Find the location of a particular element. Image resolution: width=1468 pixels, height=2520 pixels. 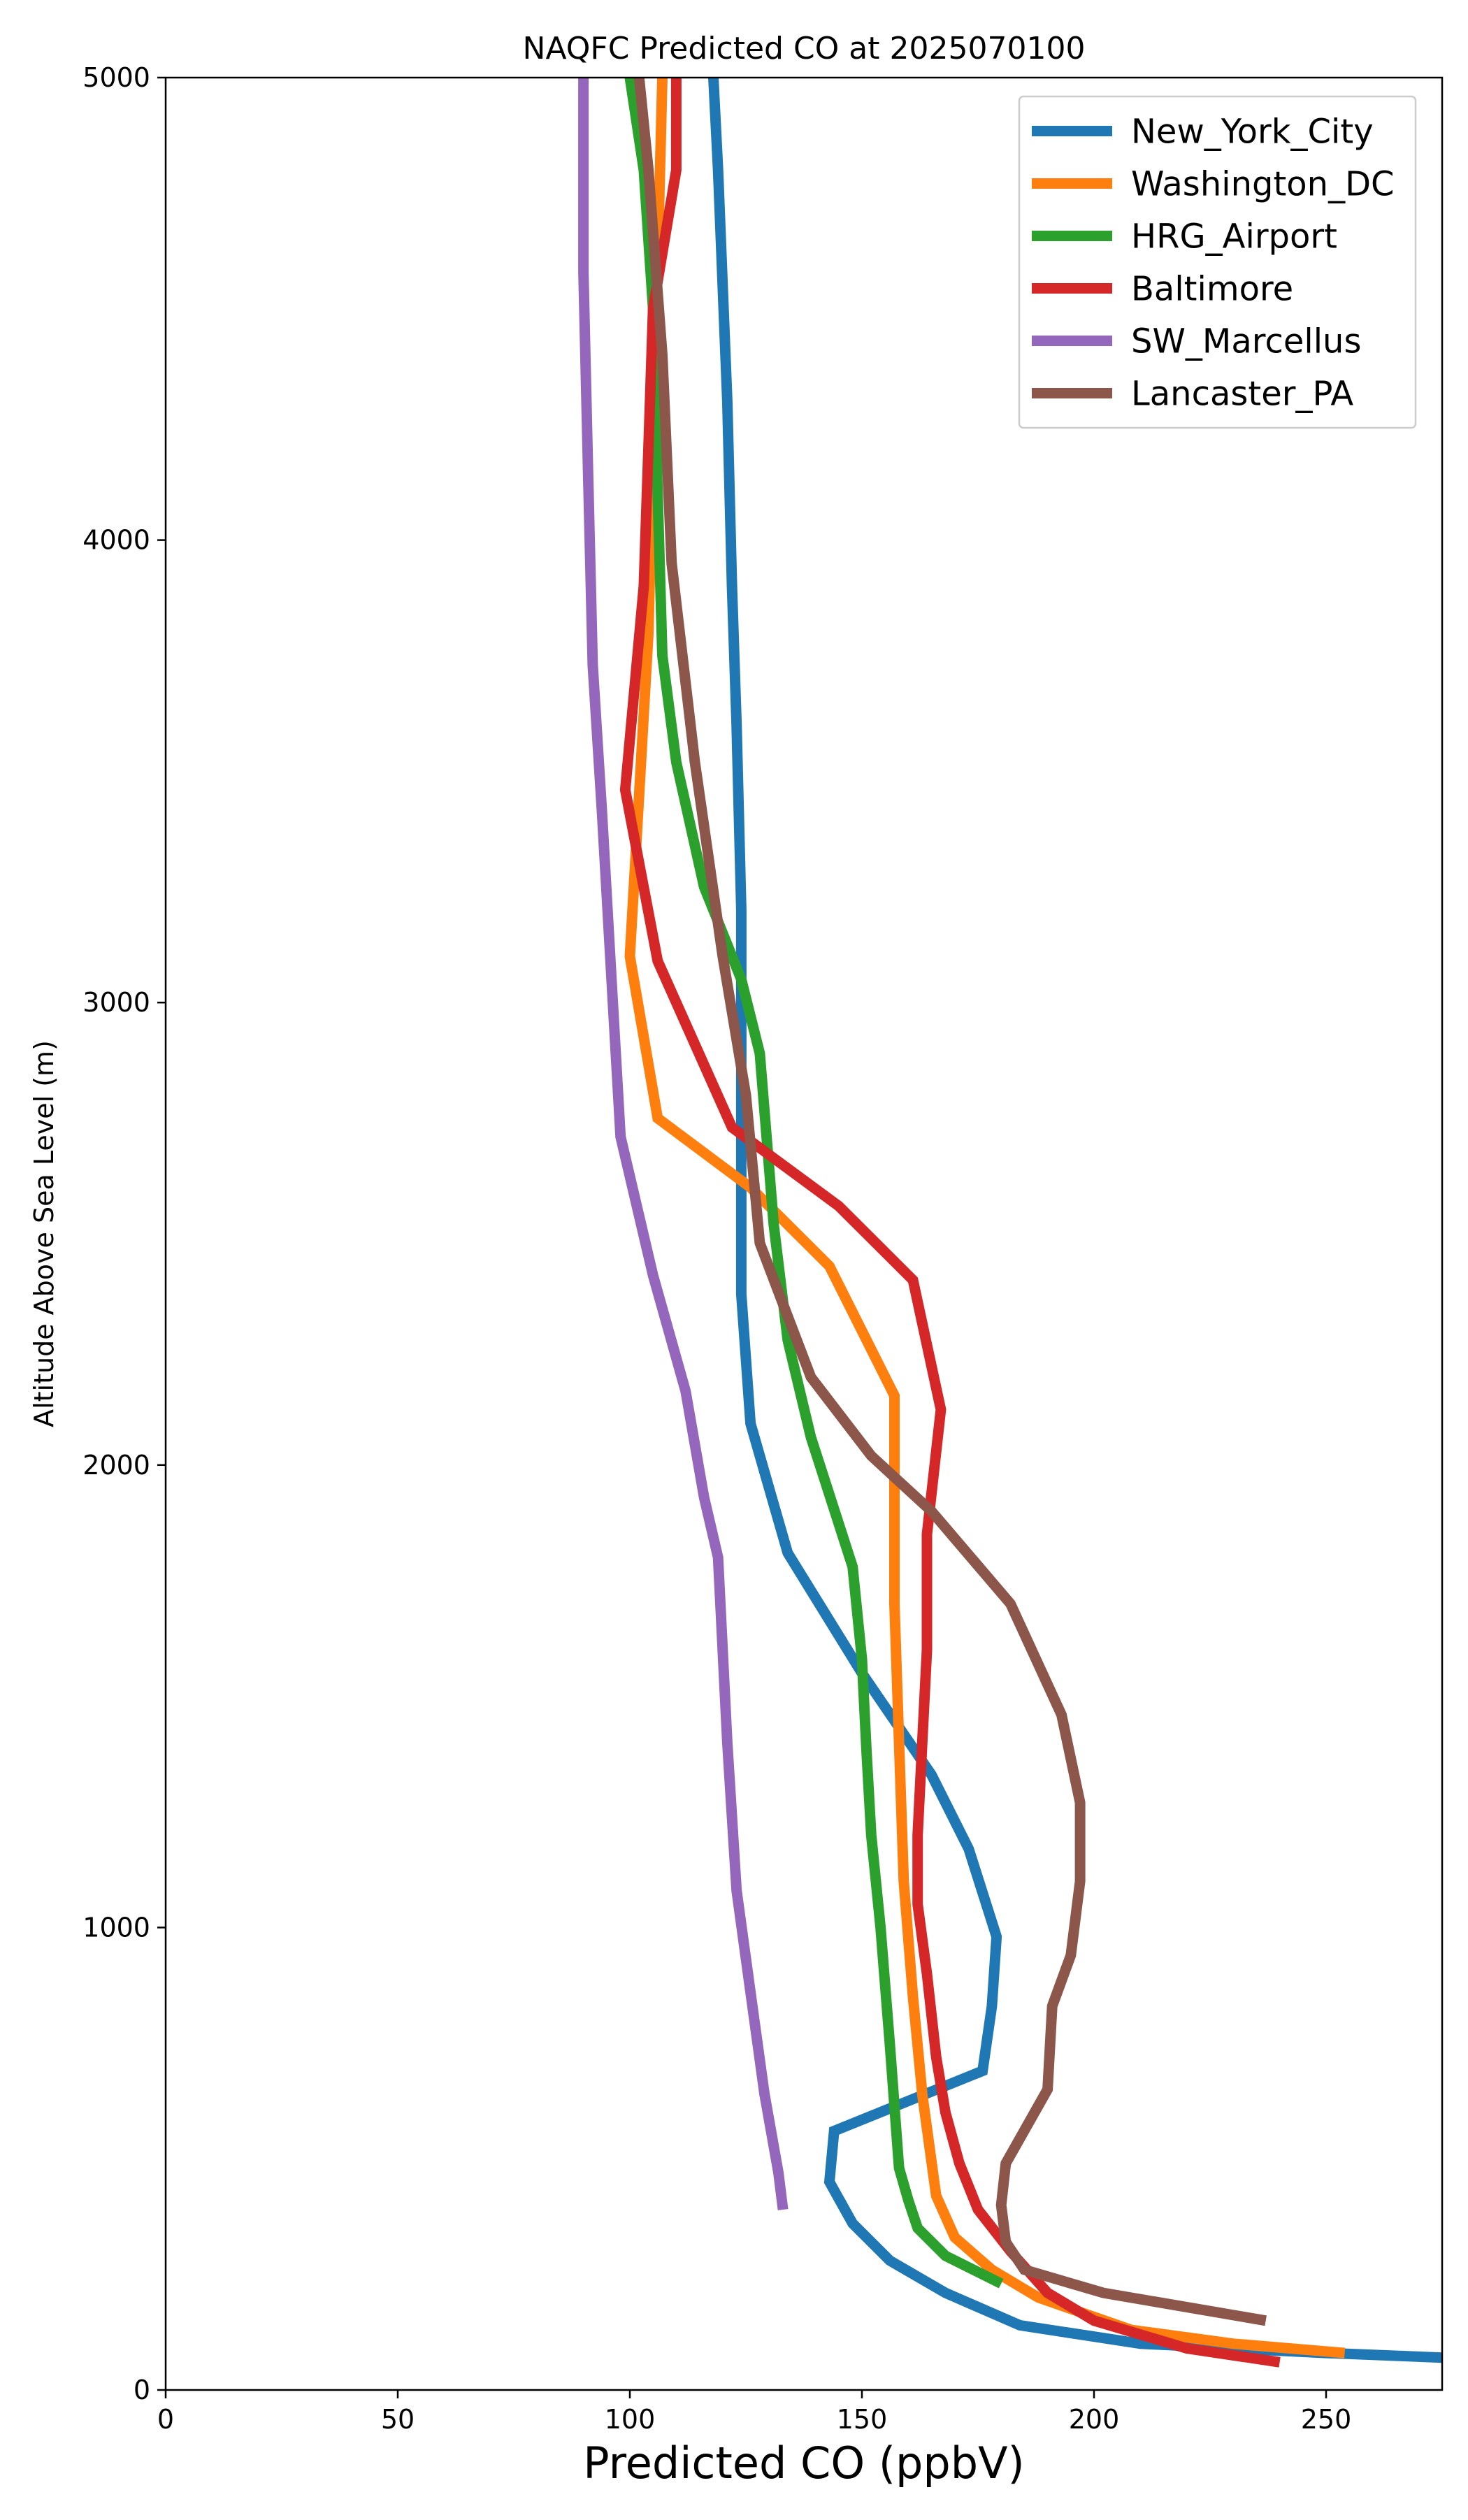

legend-box is located at coordinates (1217, 262).